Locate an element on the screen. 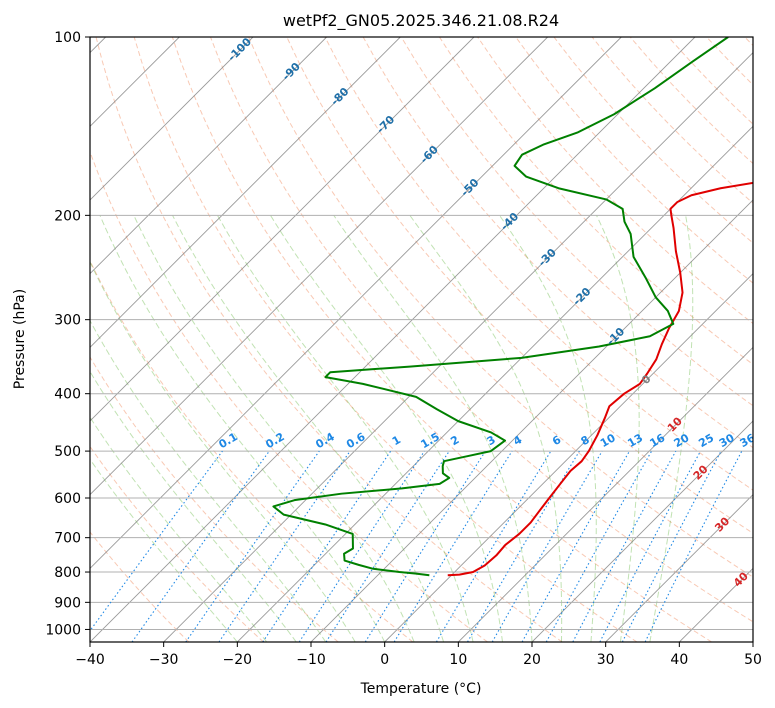 This screenshot has height=708, width=775. y-tick-label: 200 is located at coordinates (67, 216).